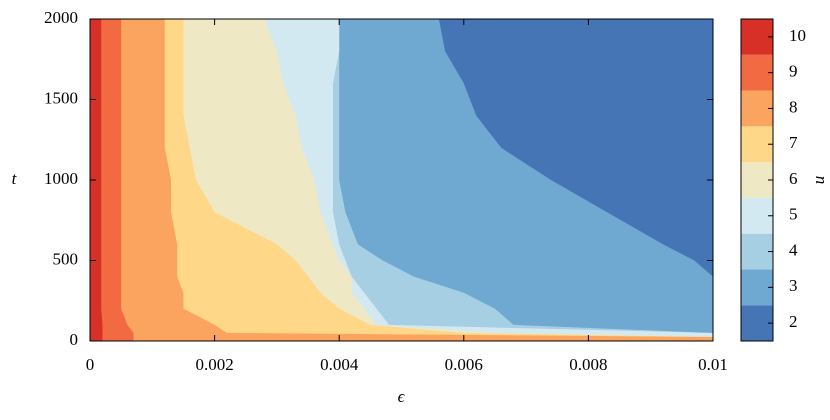  Describe the element at coordinates (402, 396) in the screenshot. I see `x-axis-label: ϵ` at that location.